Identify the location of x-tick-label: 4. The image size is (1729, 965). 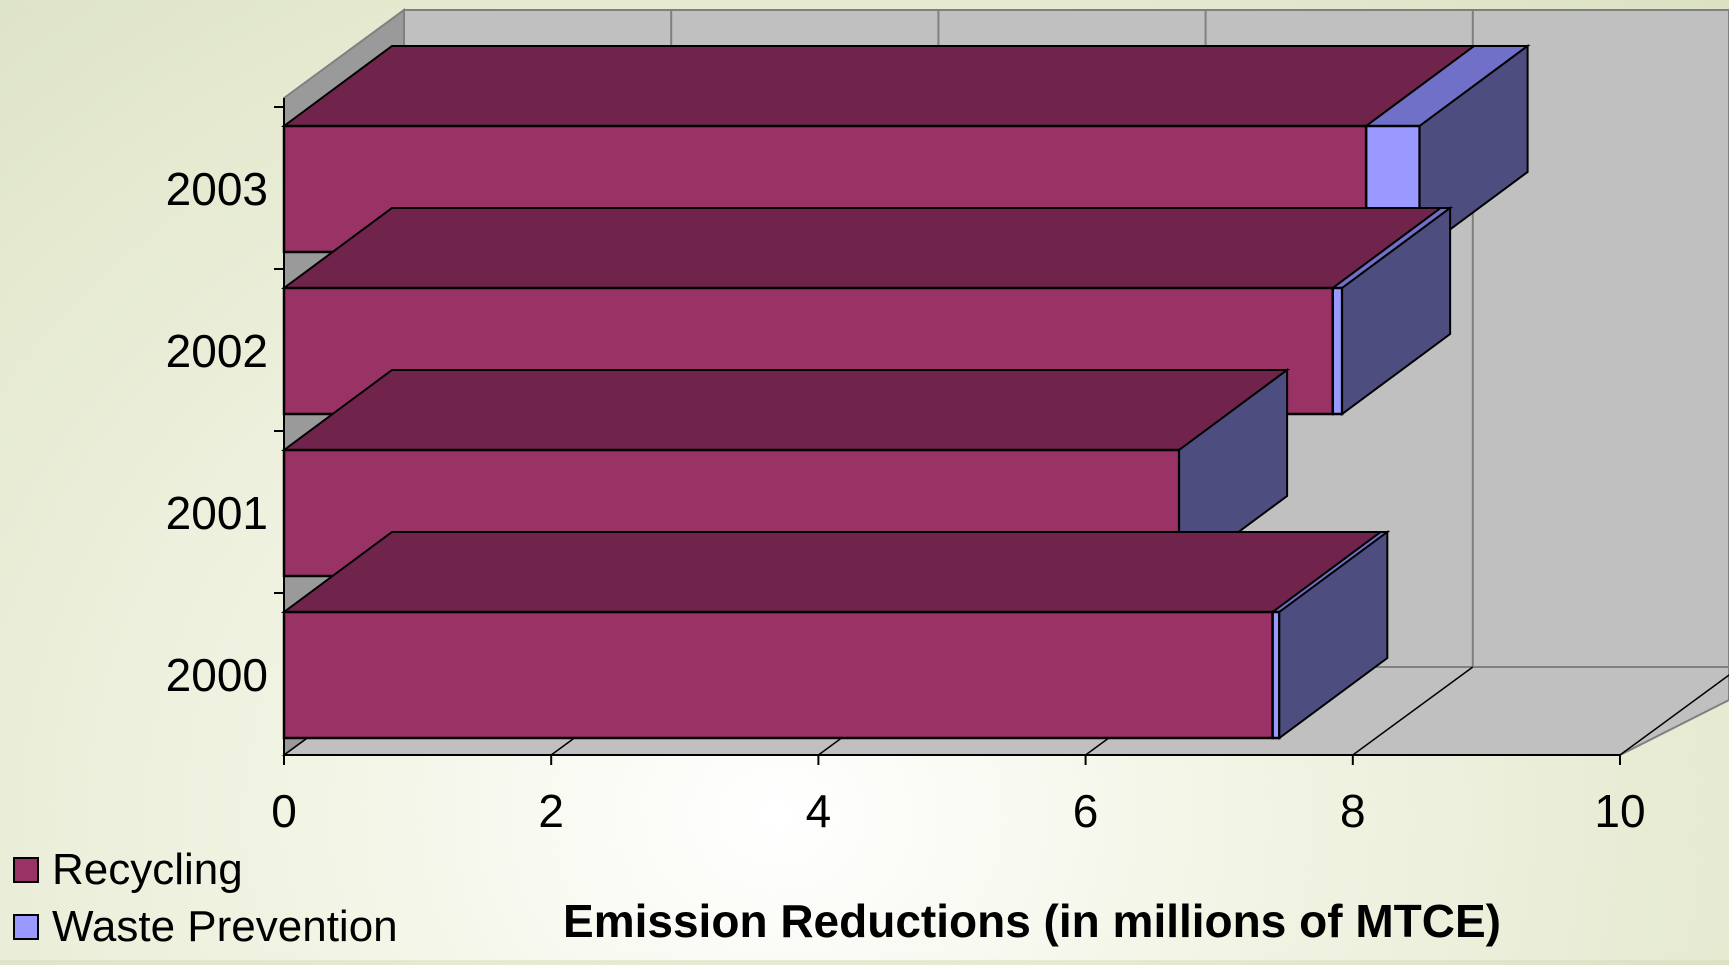
(819, 811).